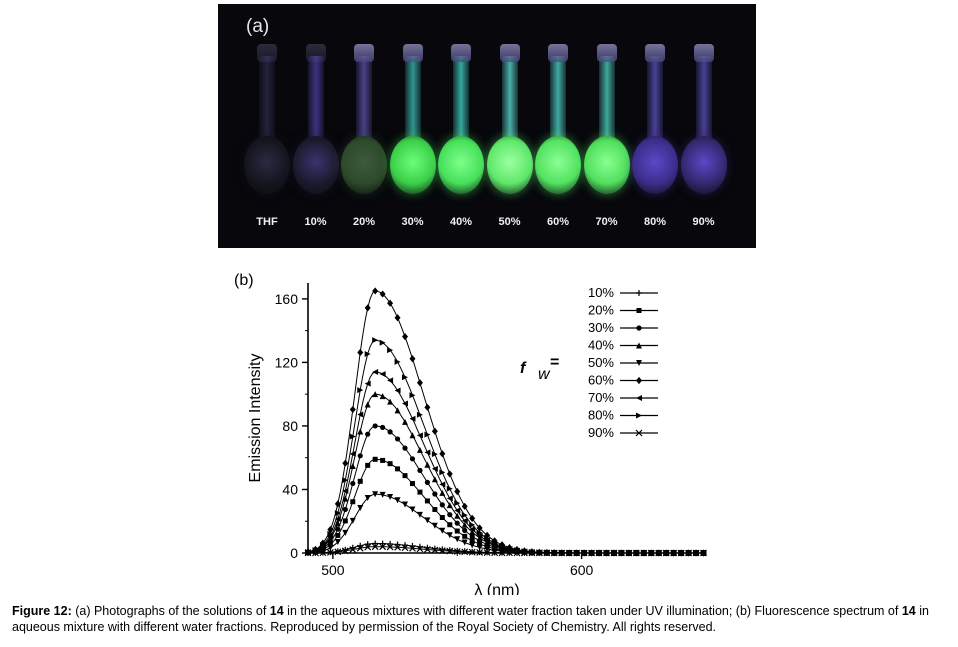 This screenshot has height=647, width=958. Describe the element at coordinates (601, 362) in the screenshot. I see `legend-label: 50%` at that location.